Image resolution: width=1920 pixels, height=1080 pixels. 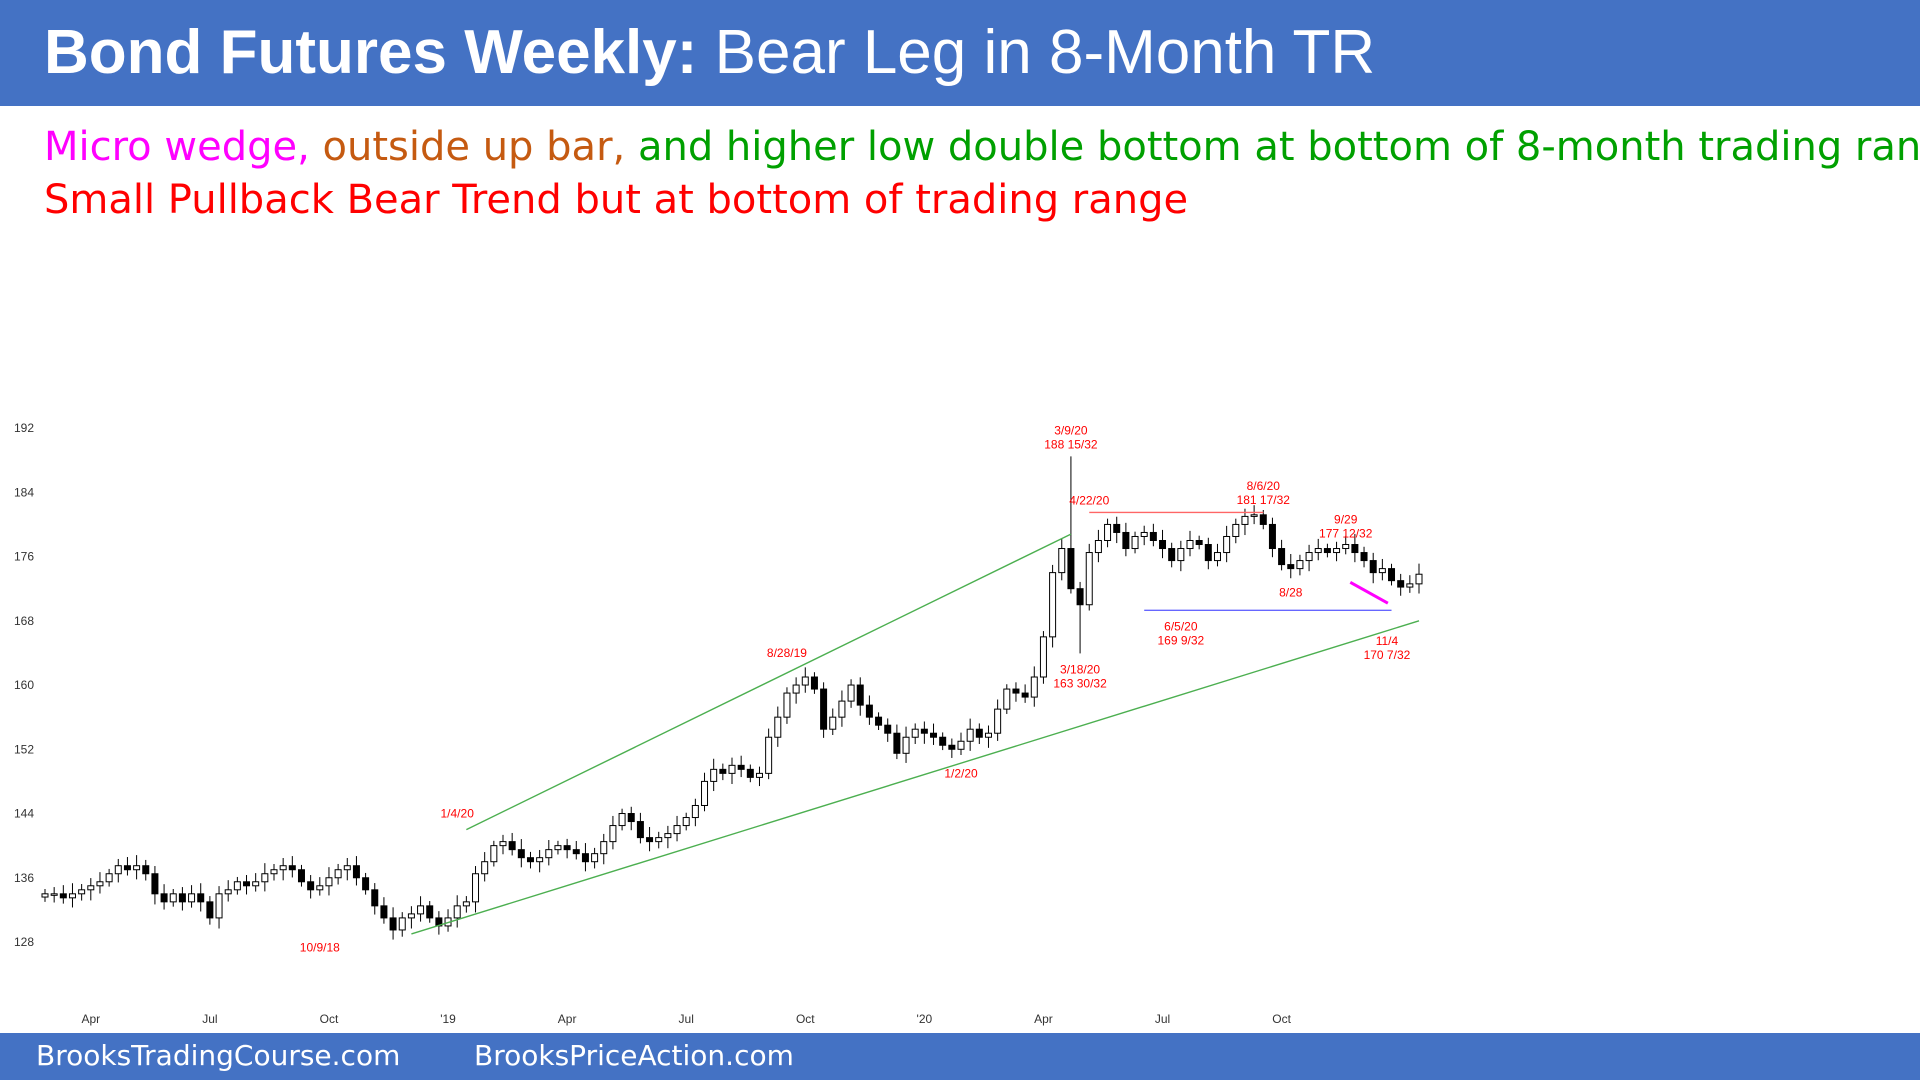 What do you see at coordinates (1346, 533) in the screenshot?
I see `annotation-label: 177 12/32` at bounding box center [1346, 533].